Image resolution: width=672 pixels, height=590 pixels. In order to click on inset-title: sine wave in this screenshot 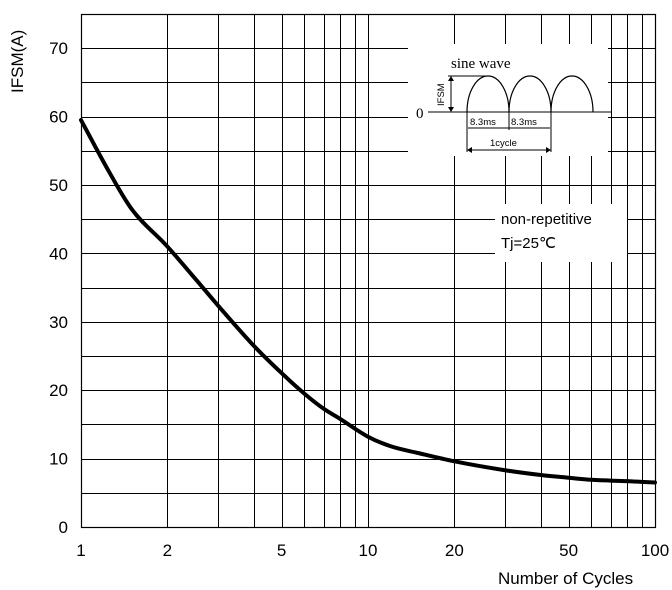, I will do `click(481, 64)`.